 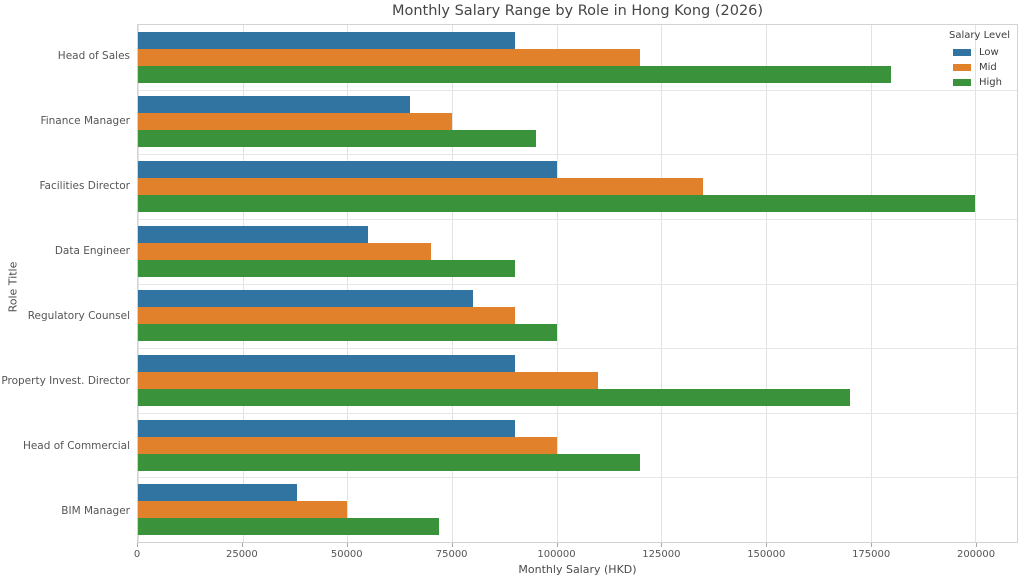 I want to click on legend-title: Salary Level, so click(x=979, y=35).